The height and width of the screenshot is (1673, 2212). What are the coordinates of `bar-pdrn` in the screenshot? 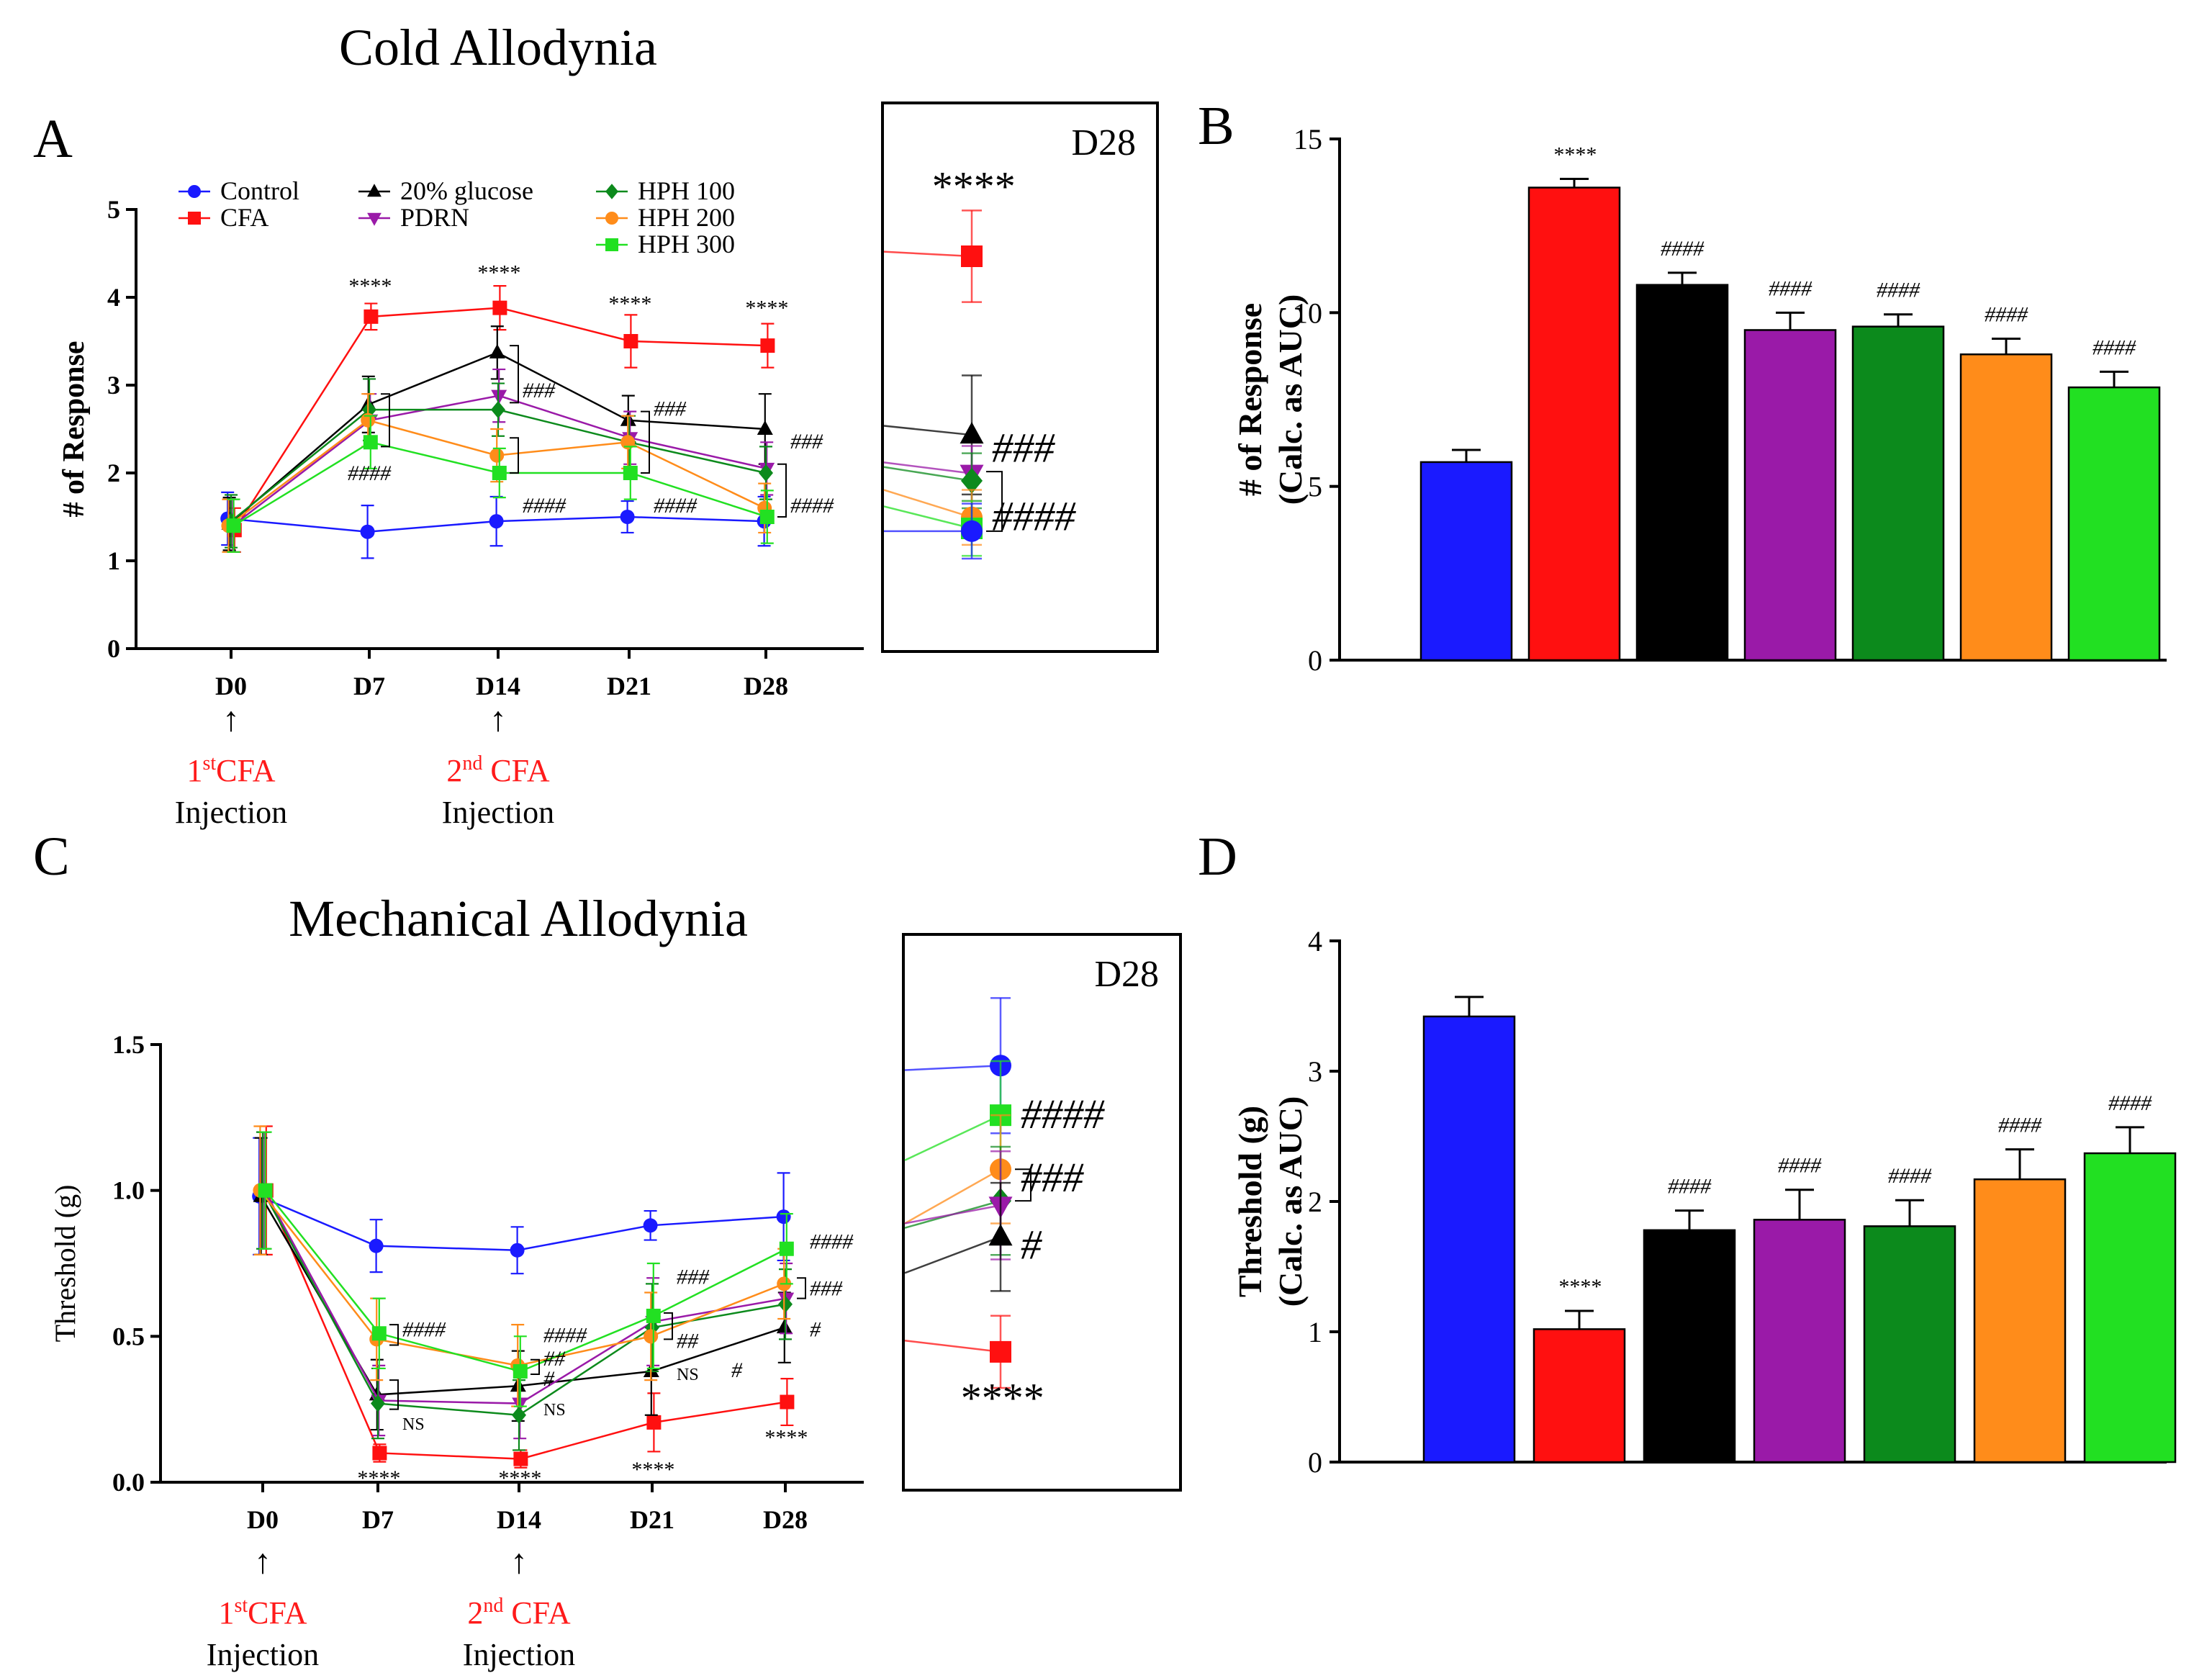 It's located at (1799, 1341).